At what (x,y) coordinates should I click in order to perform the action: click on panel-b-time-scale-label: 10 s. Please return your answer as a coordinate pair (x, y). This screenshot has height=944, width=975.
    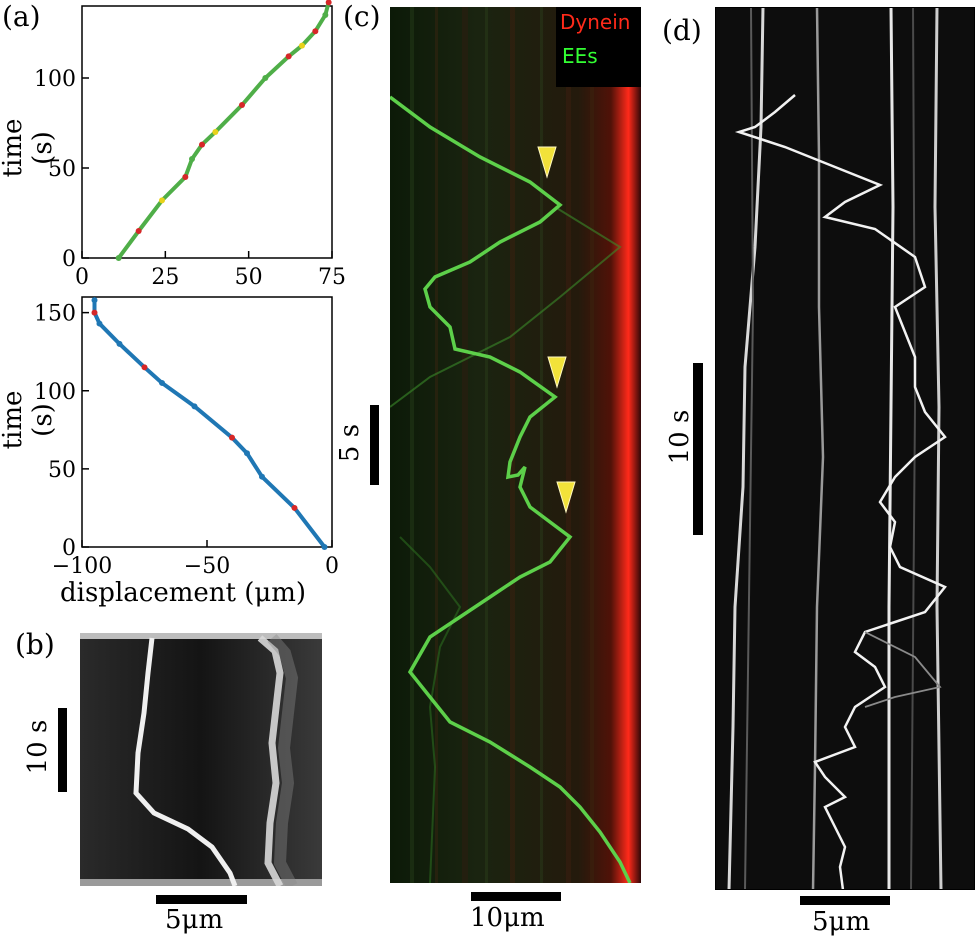
    Looking at the image, I should click on (38, 747).